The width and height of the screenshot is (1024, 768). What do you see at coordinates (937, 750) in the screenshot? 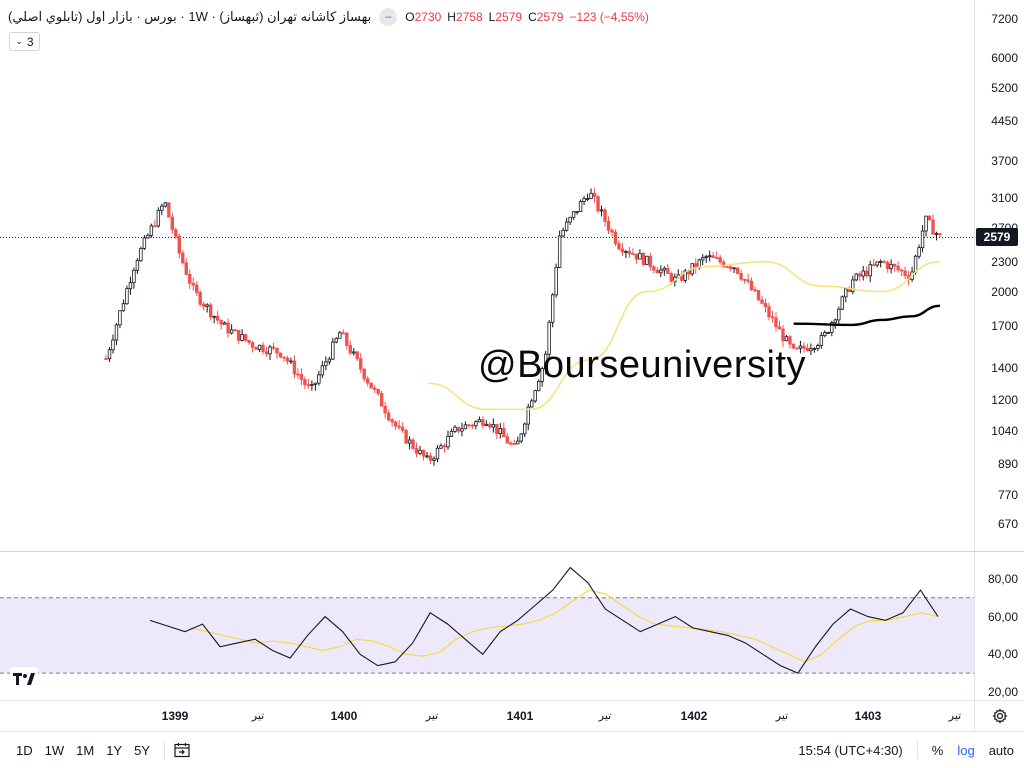
I see `percent-scale-button: %` at bounding box center [937, 750].